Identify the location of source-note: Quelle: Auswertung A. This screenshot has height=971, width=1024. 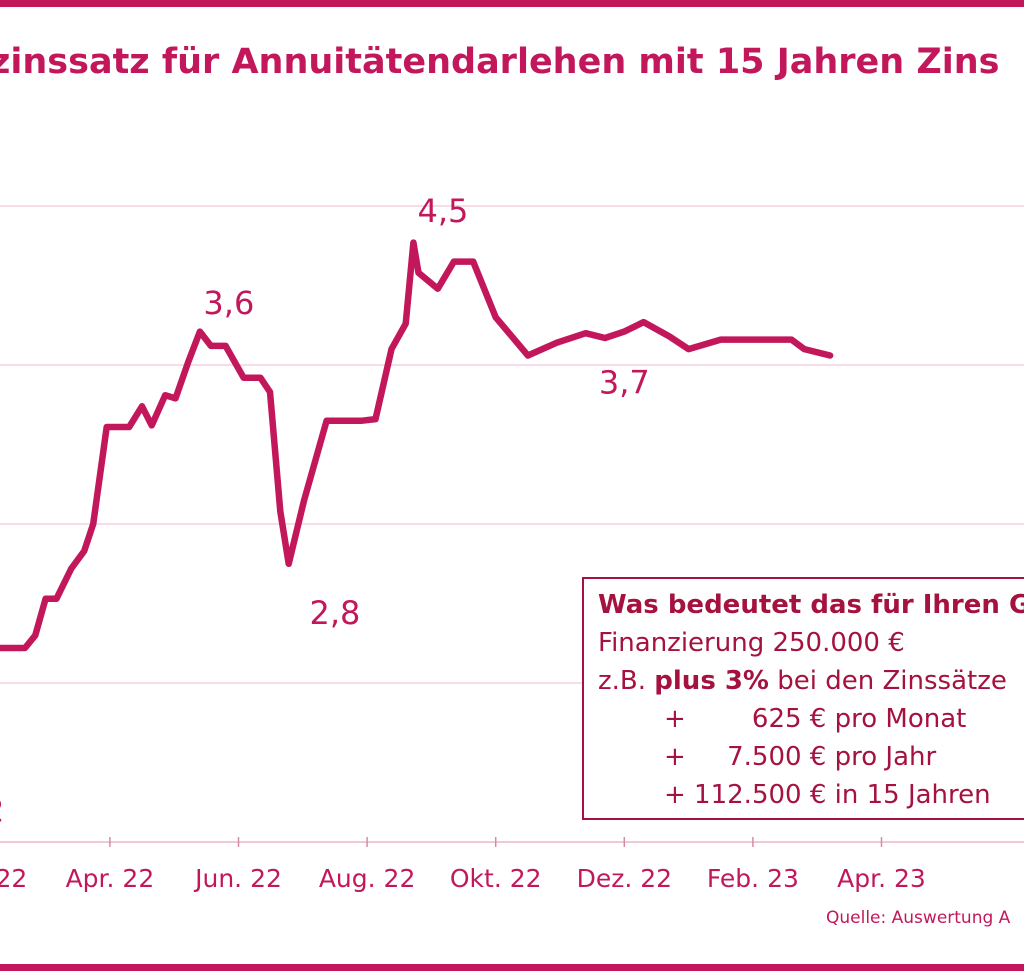
(918, 918).